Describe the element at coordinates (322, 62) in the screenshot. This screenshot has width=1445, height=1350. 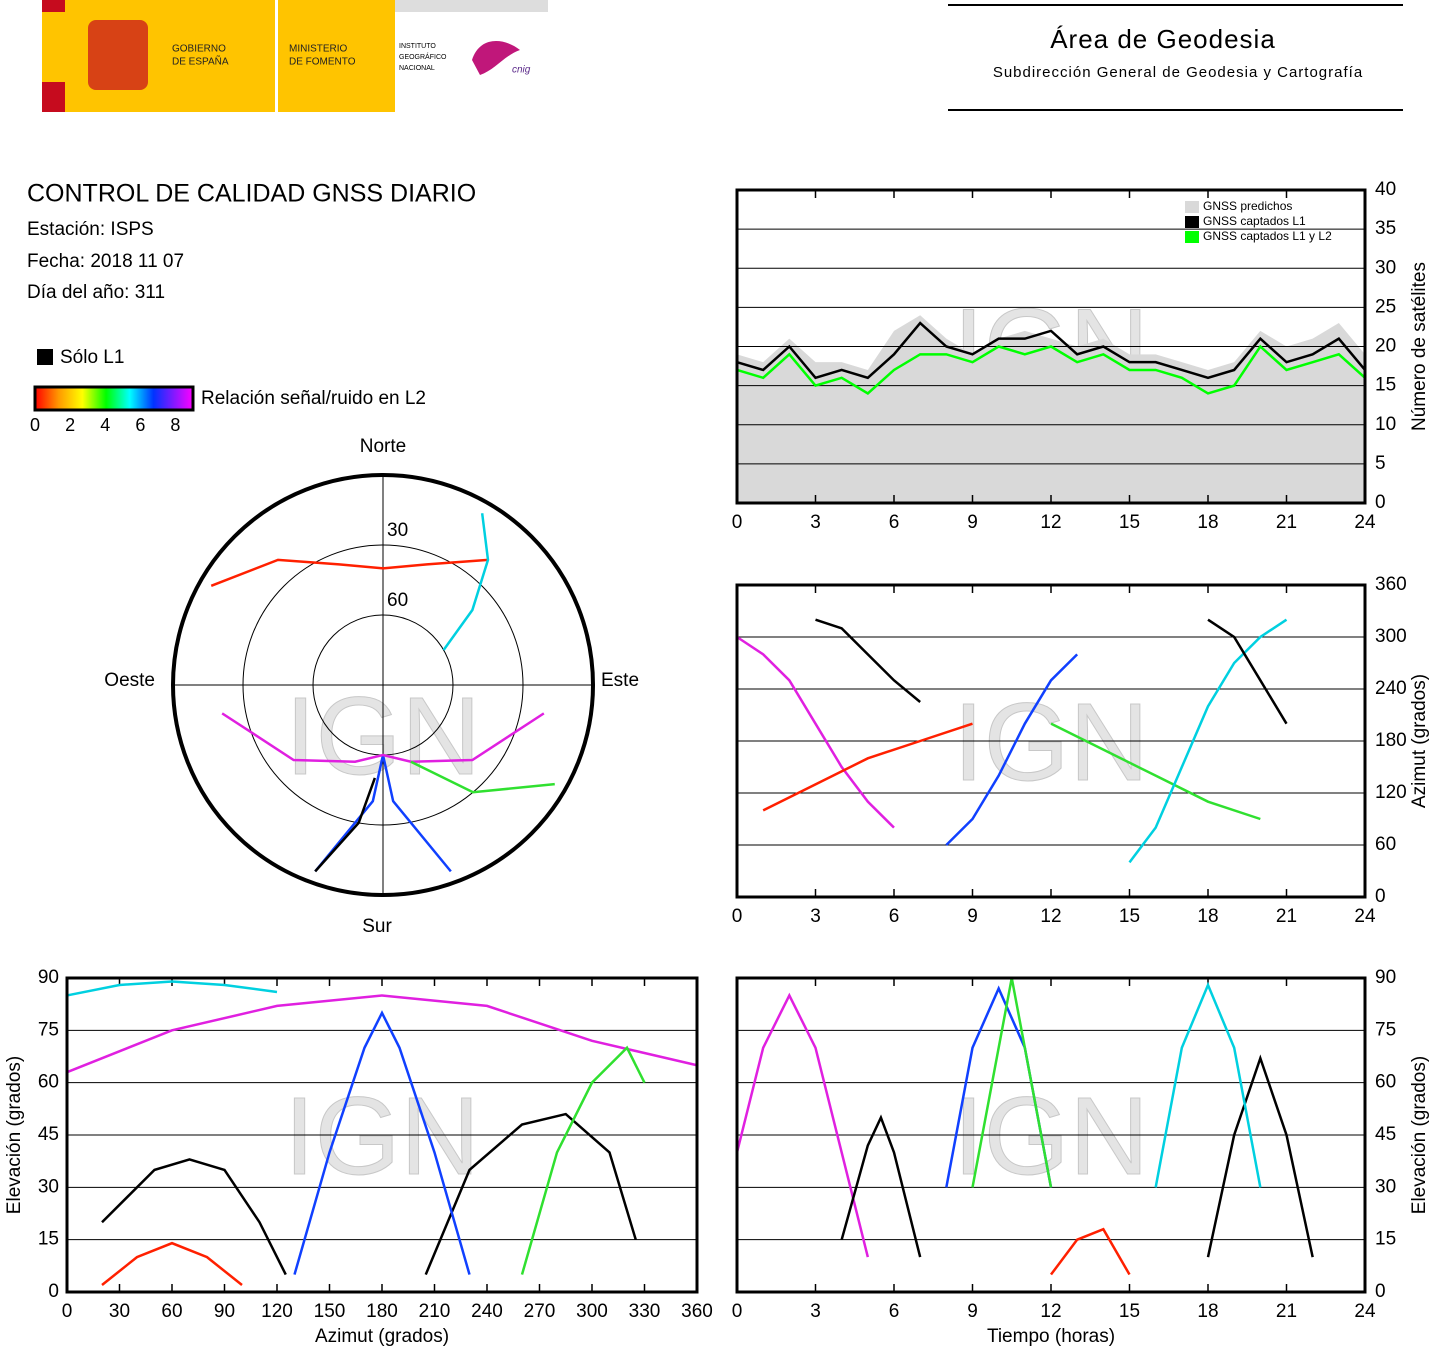
I see `ministry-text: DE FOMENTO` at that location.